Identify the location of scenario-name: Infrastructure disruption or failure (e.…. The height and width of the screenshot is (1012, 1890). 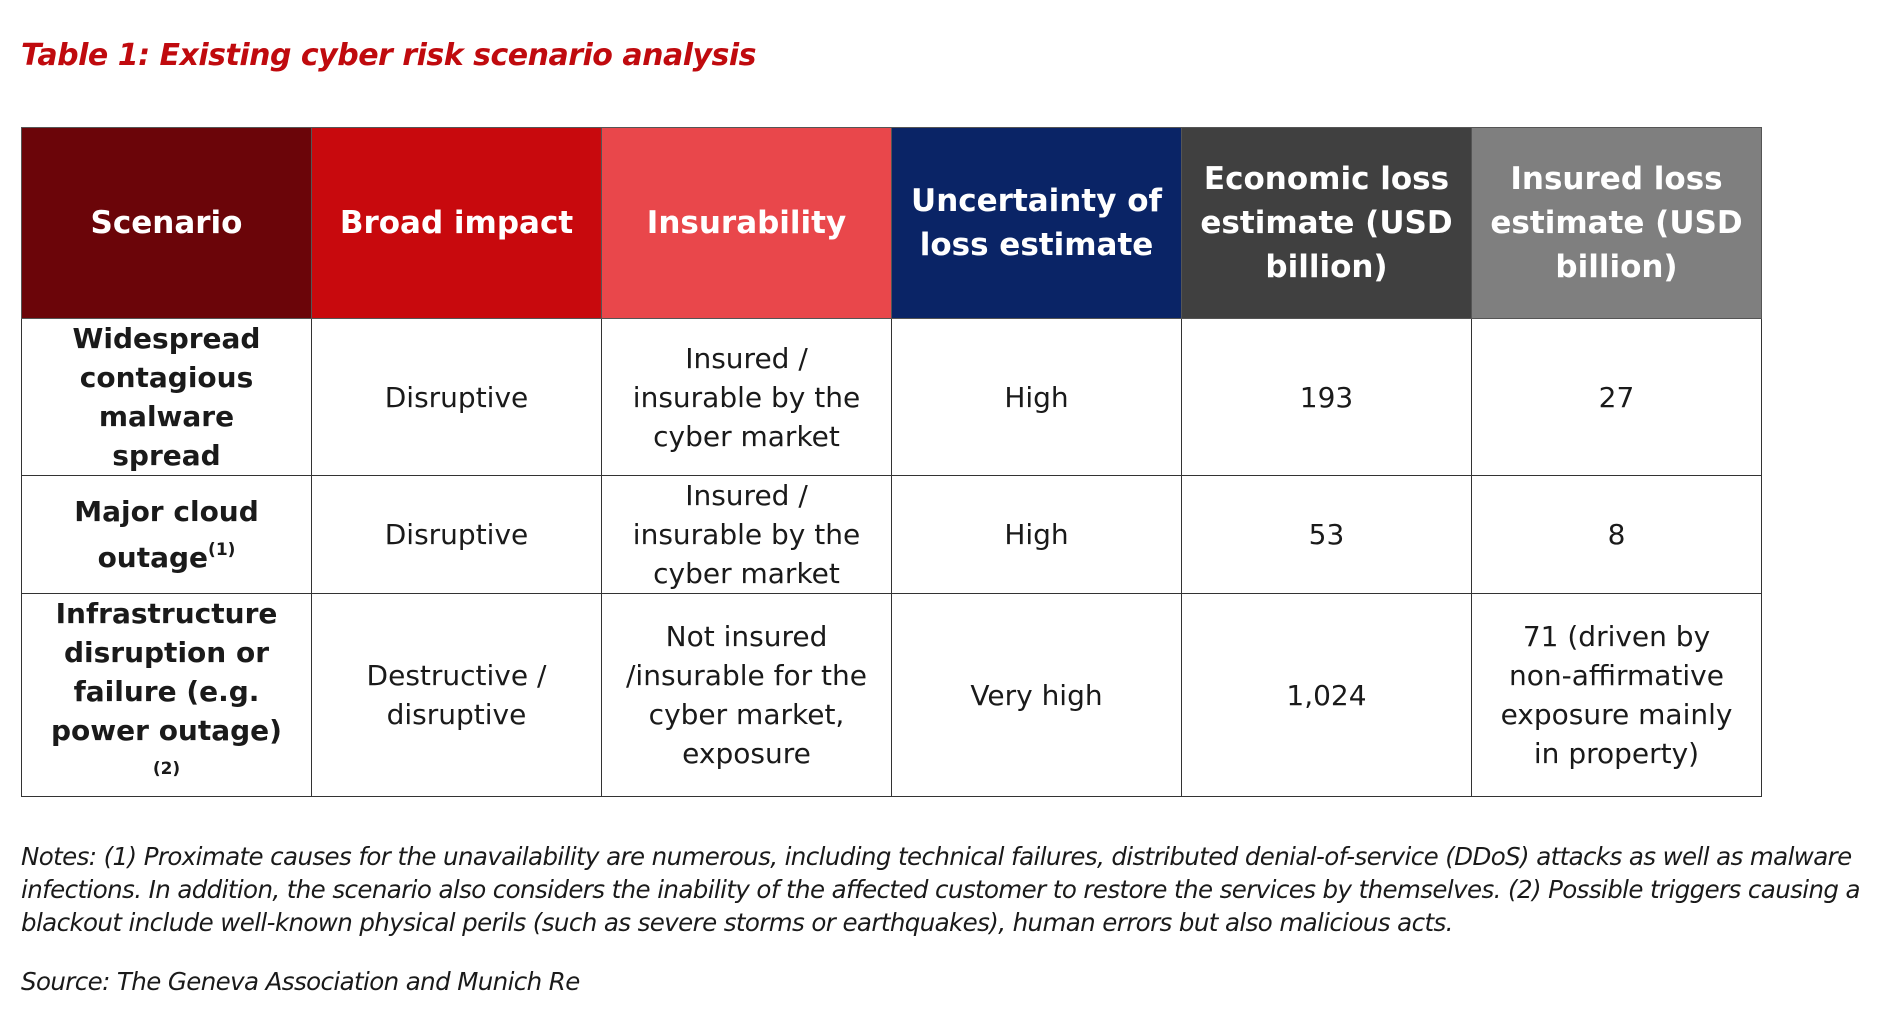
(166, 672).